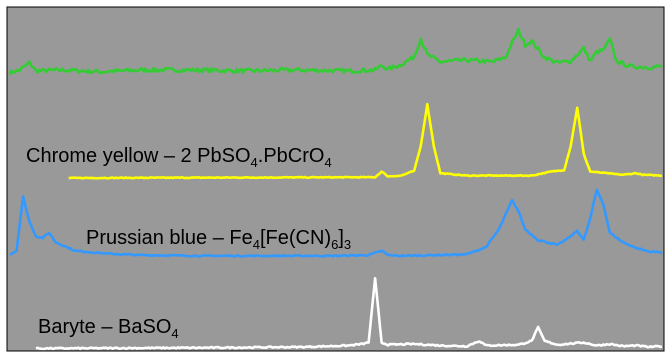 This screenshot has height=358, width=671. What do you see at coordinates (108, 328) in the screenshot?
I see `series-label-baryte: Baryte – BaSO4` at bounding box center [108, 328].